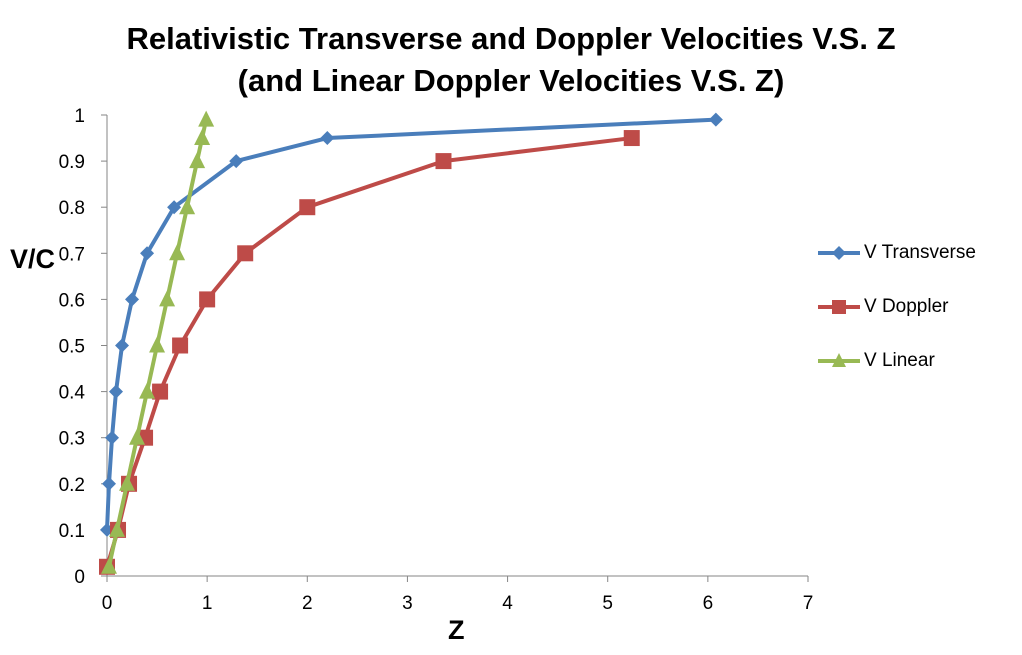  What do you see at coordinates (839, 253) in the screenshot?
I see `legend-swatch-transverse` at bounding box center [839, 253].